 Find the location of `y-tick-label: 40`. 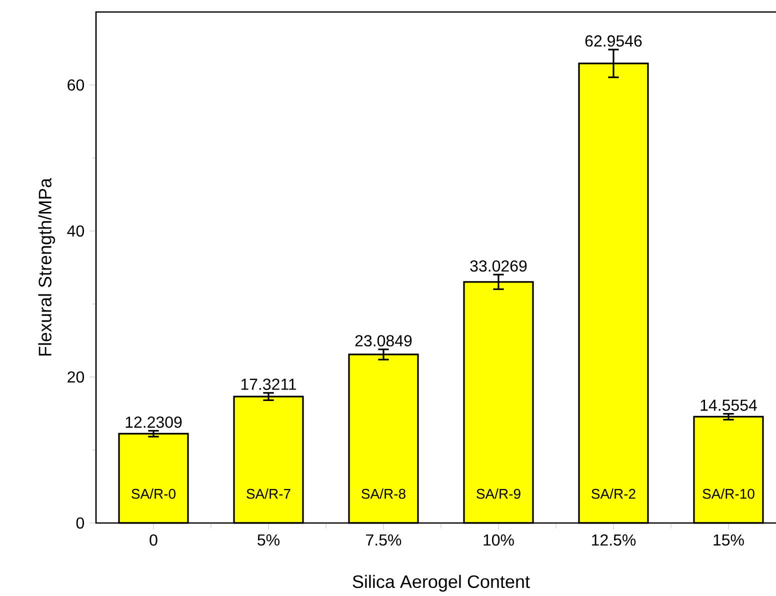

y-tick-label: 40 is located at coordinates (75, 231).